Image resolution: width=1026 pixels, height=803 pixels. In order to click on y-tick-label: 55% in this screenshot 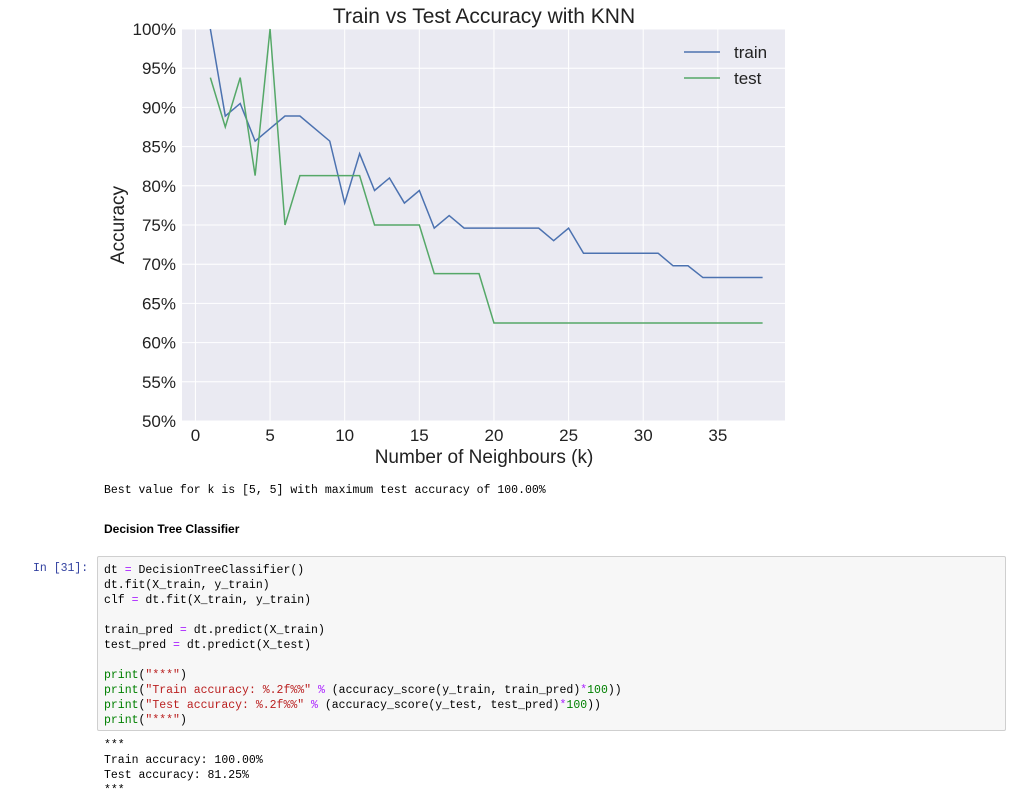, I will do `click(159, 382)`.